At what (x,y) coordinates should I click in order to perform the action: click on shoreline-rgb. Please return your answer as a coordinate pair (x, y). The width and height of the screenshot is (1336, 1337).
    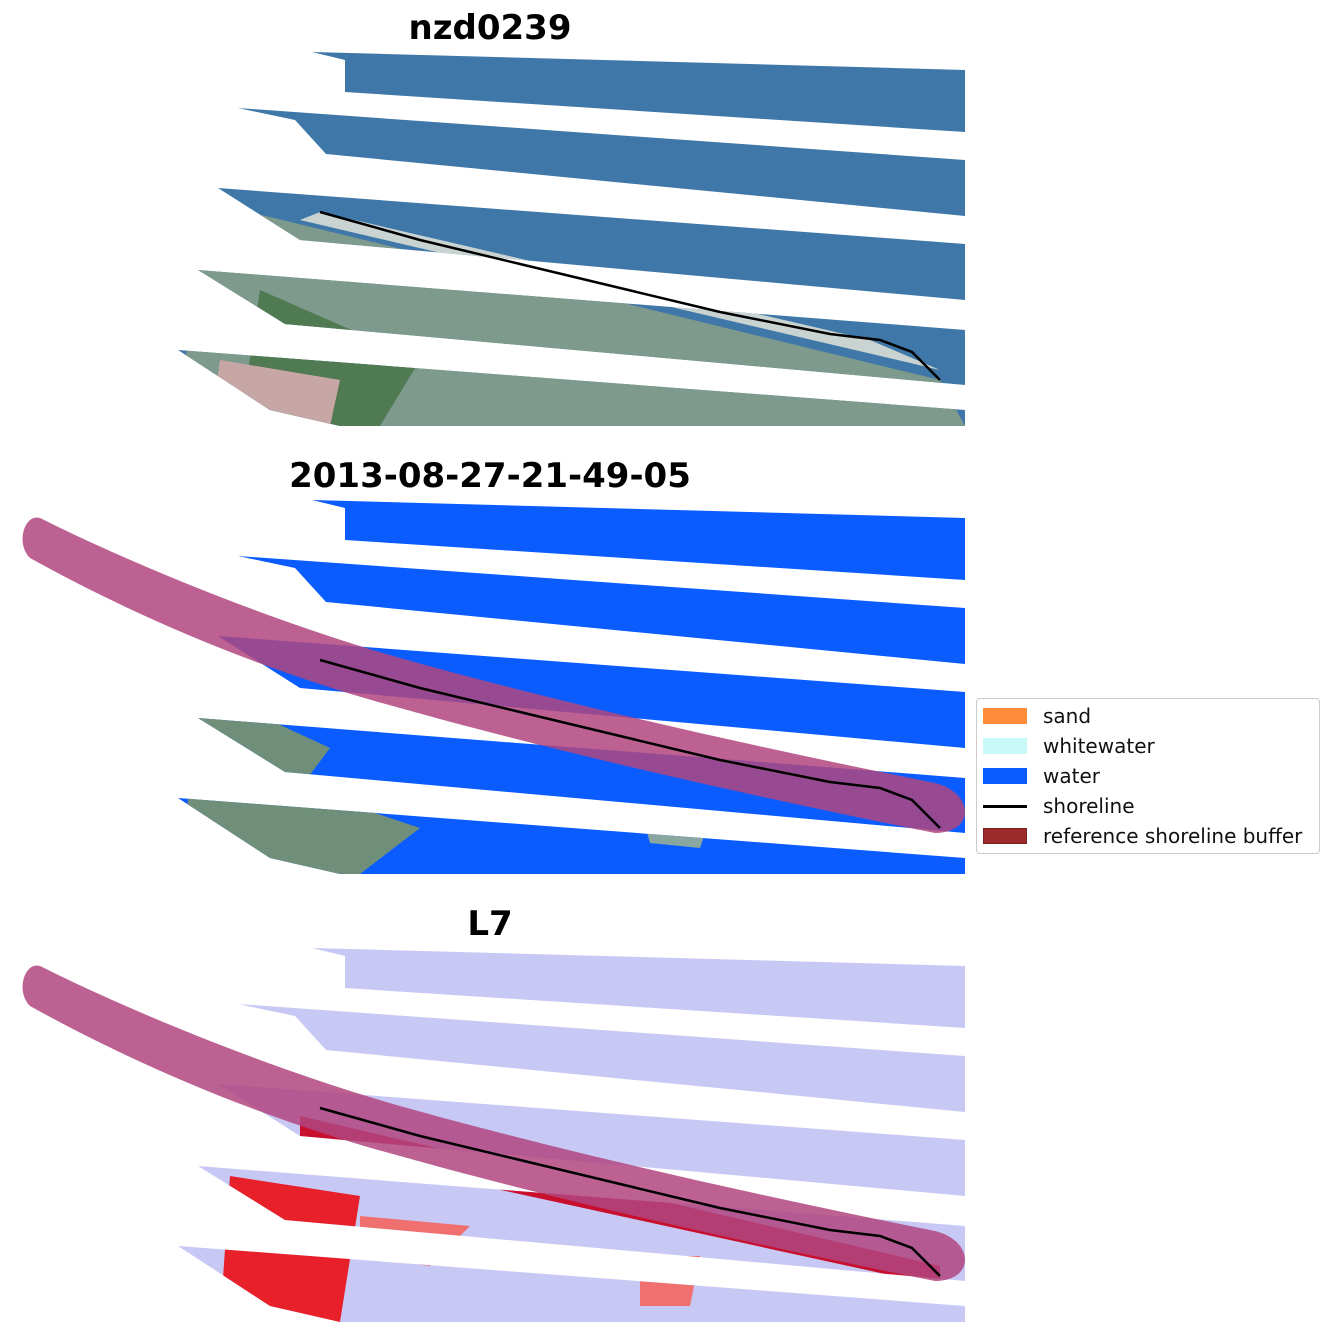
    Looking at the image, I should click on (630, 295).